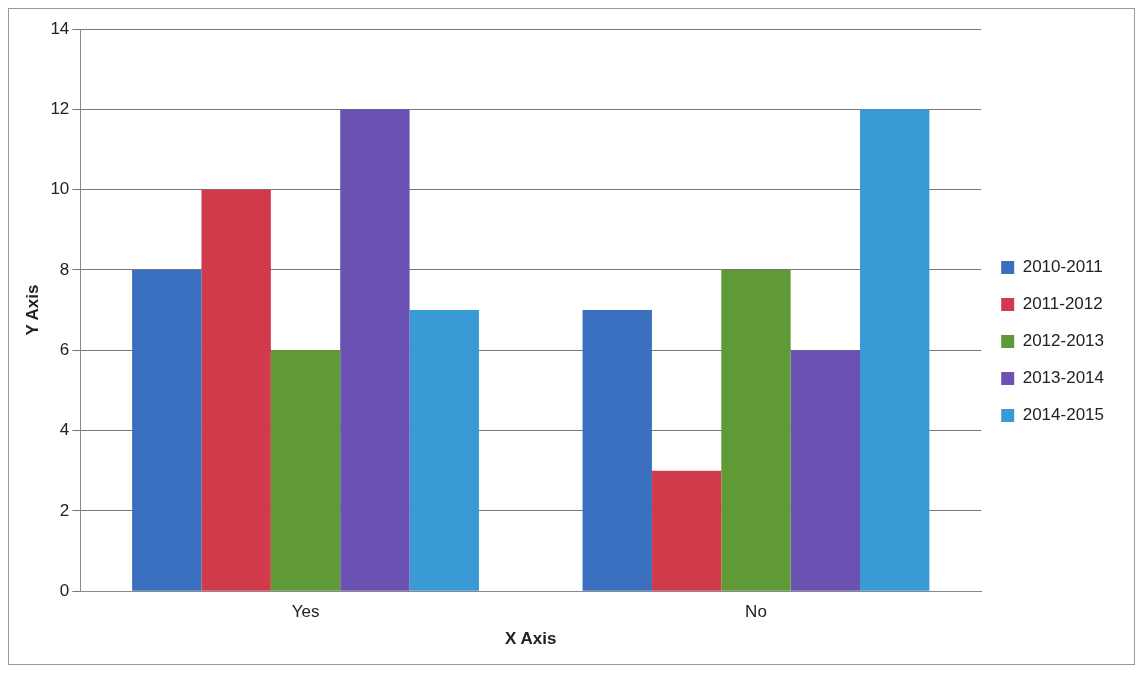 This screenshot has height=675, width=1145. Describe the element at coordinates (64, 590) in the screenshot. I see `y-tick-label: 0` at that location.